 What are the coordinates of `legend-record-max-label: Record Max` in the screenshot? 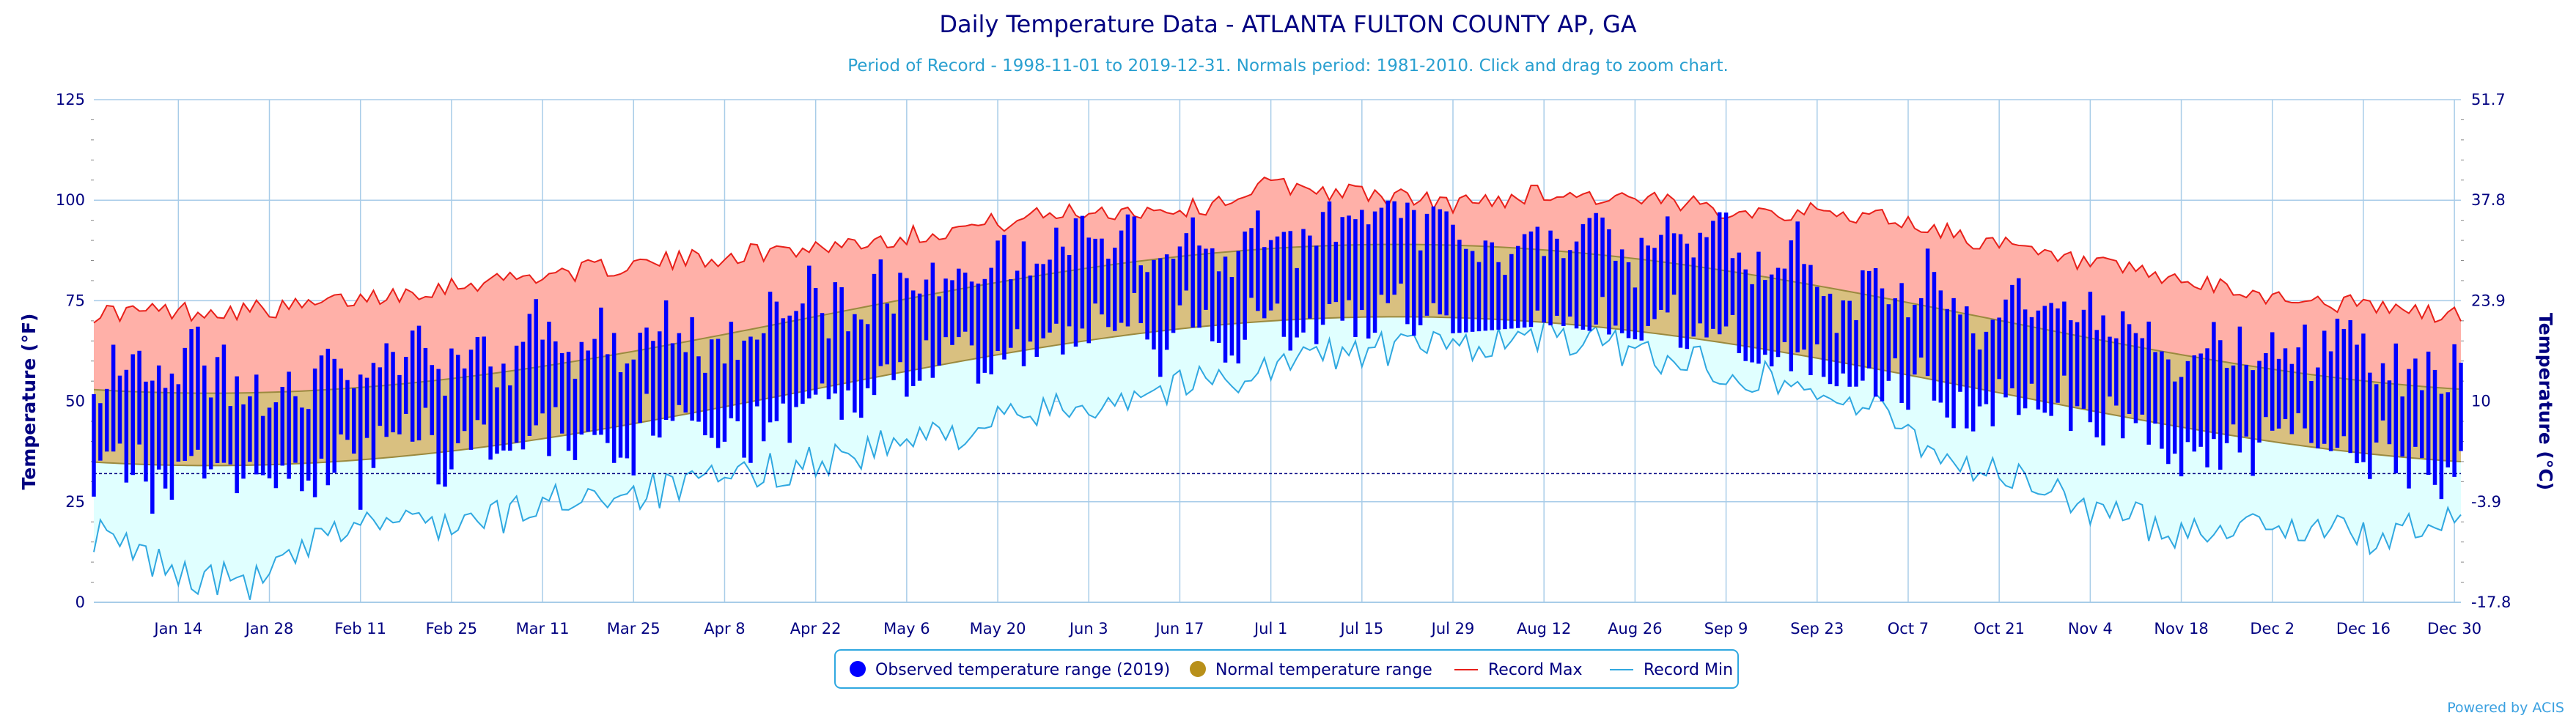 It's located at (1535, 670).